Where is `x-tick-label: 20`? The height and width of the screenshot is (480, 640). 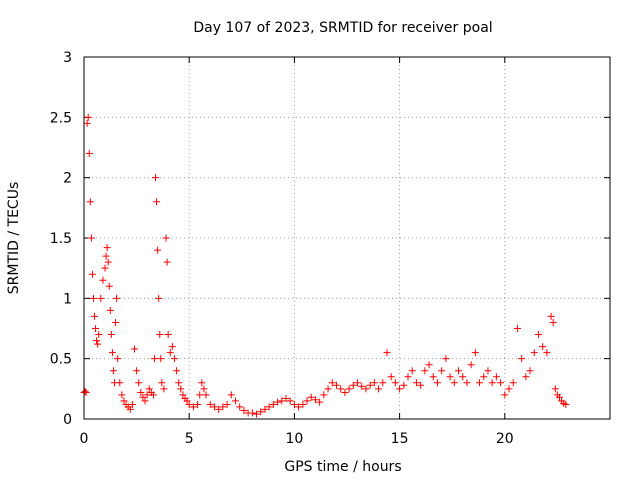 x-tick-label: 20 is located at coordinates (505, 439).